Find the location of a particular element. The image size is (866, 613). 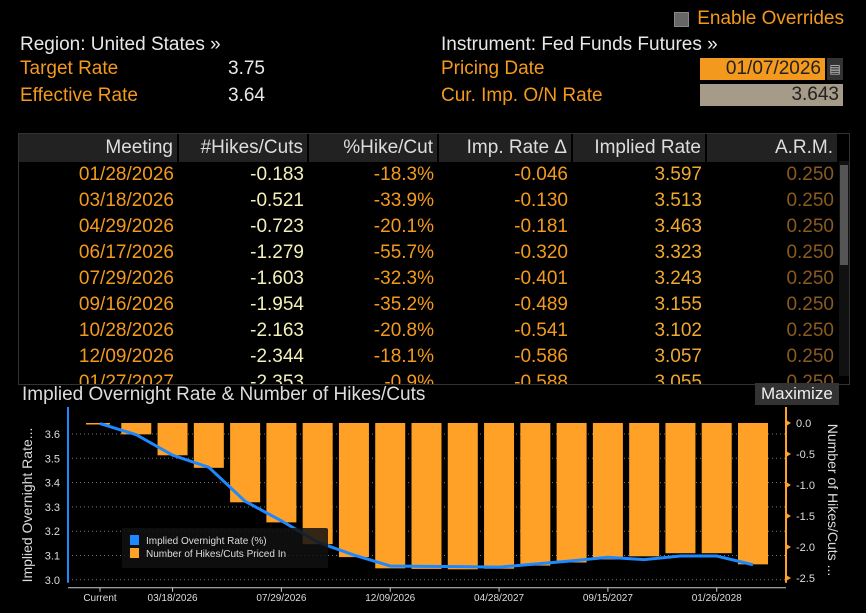

right-tick-label: -1.5 is located at coordinates (805, 517).